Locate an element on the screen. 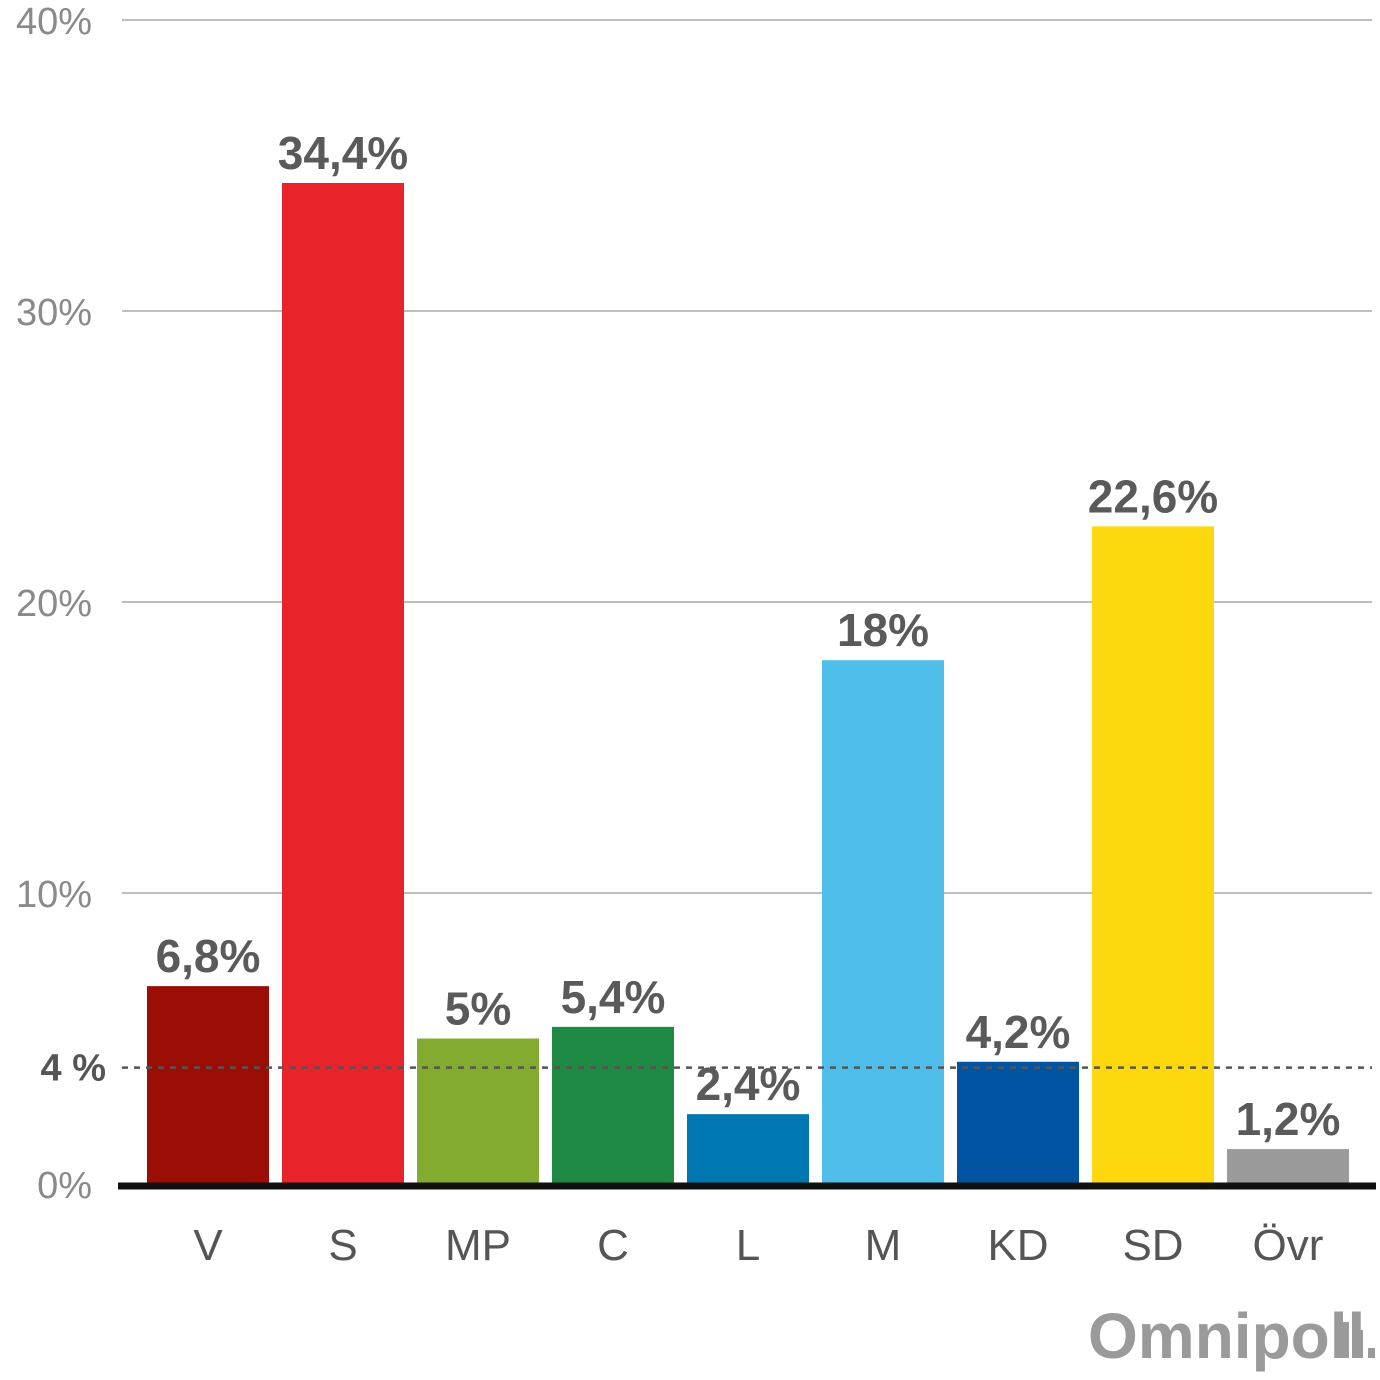  data-label: 5% is located at coordinates (478, 1009).